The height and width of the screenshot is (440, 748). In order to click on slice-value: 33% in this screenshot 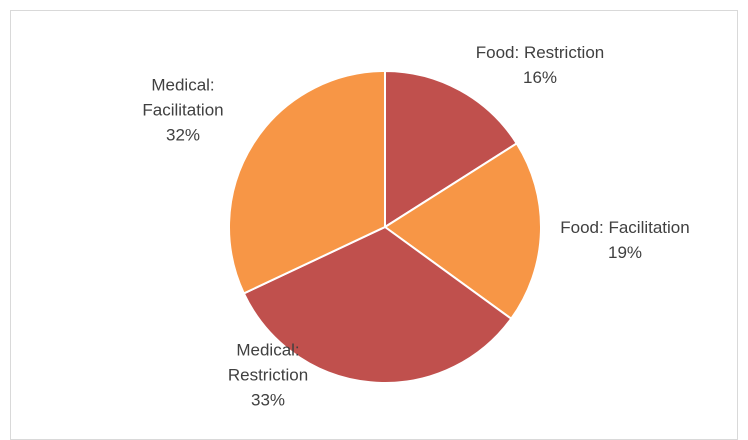, I will do `click(268, 400)`.